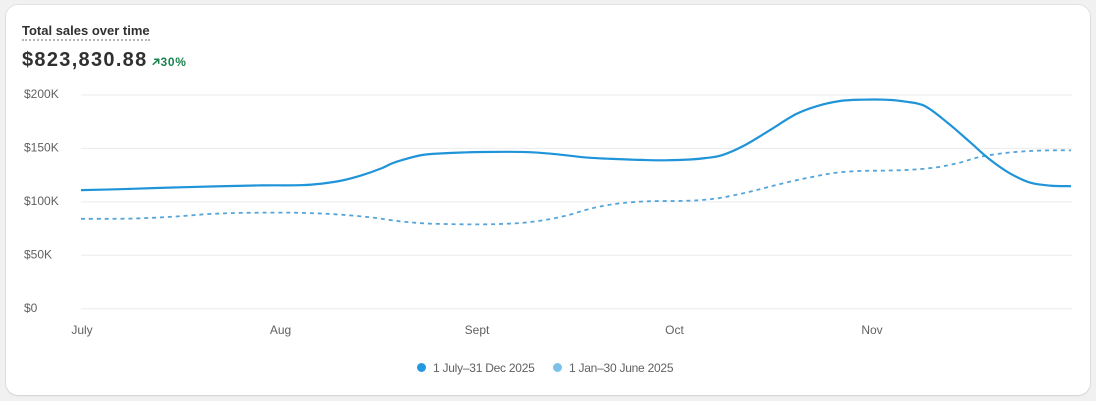 This screenshot has height=401, width=1096. Describe the element at coordinates (280, 330) in the screenshot. I see `svg-text: Aug` at that location.